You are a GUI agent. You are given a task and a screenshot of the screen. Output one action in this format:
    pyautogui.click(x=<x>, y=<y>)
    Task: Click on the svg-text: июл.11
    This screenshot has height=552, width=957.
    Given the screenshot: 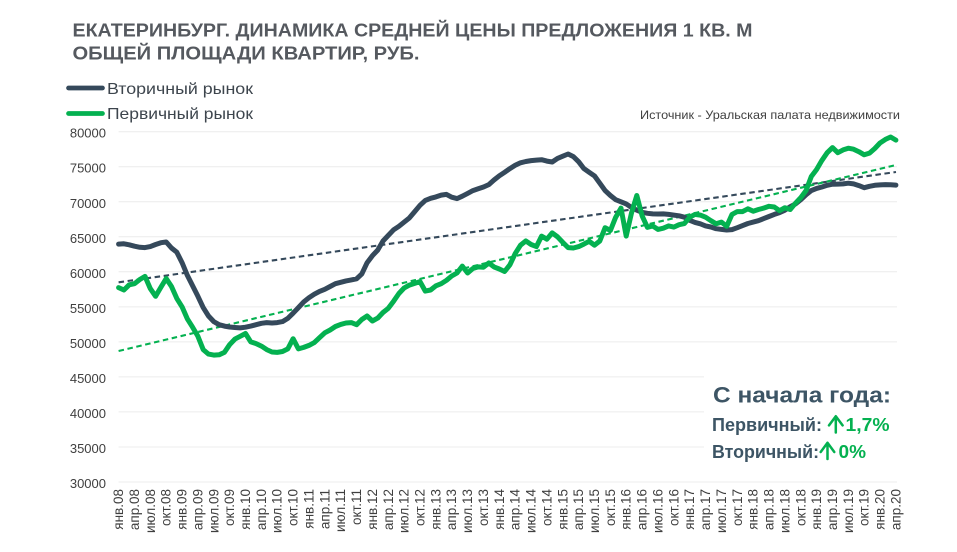 What is the action you would take?
    pyautogui.click(x=340, y=510)
    